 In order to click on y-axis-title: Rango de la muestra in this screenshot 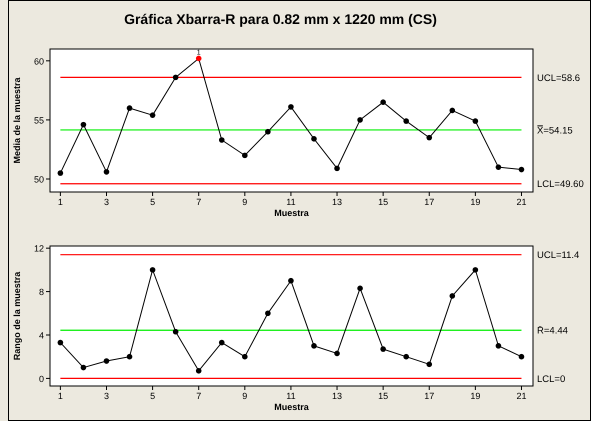, I will do `click(17, 315)`.